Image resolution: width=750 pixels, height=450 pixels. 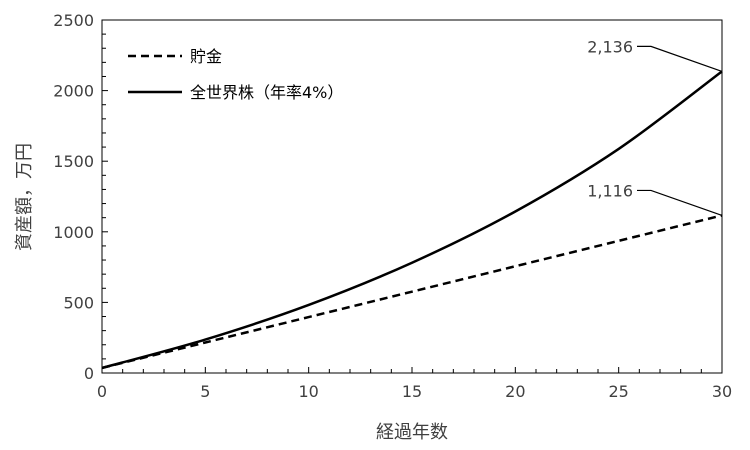 I want to click on x-tick-label: 5, so click(x=205, y=391).